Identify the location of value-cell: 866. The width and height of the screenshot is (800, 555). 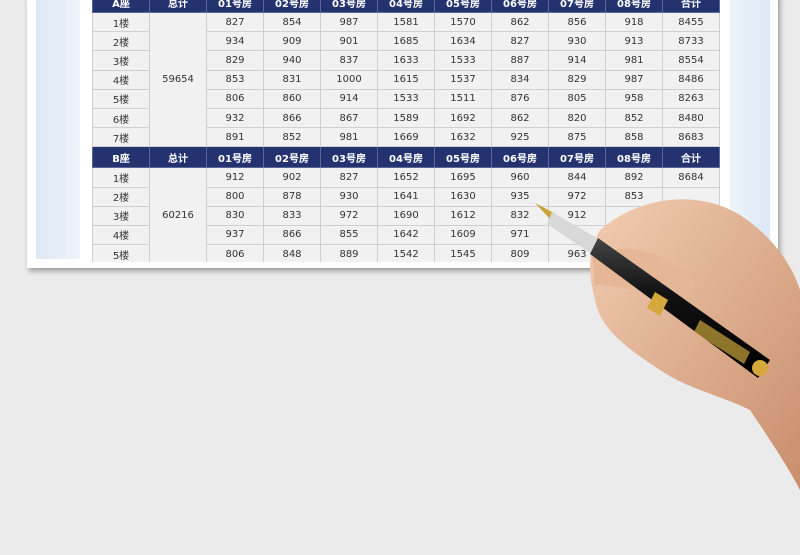
(292, 235).